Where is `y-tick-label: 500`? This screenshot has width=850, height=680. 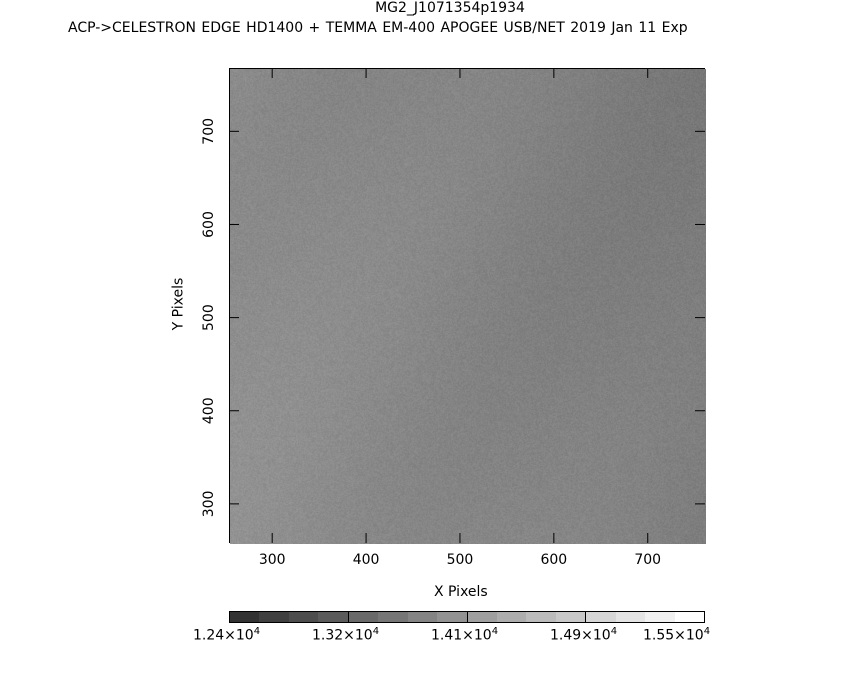
y-tick-label: 500 is located at coordinates (209, 317).